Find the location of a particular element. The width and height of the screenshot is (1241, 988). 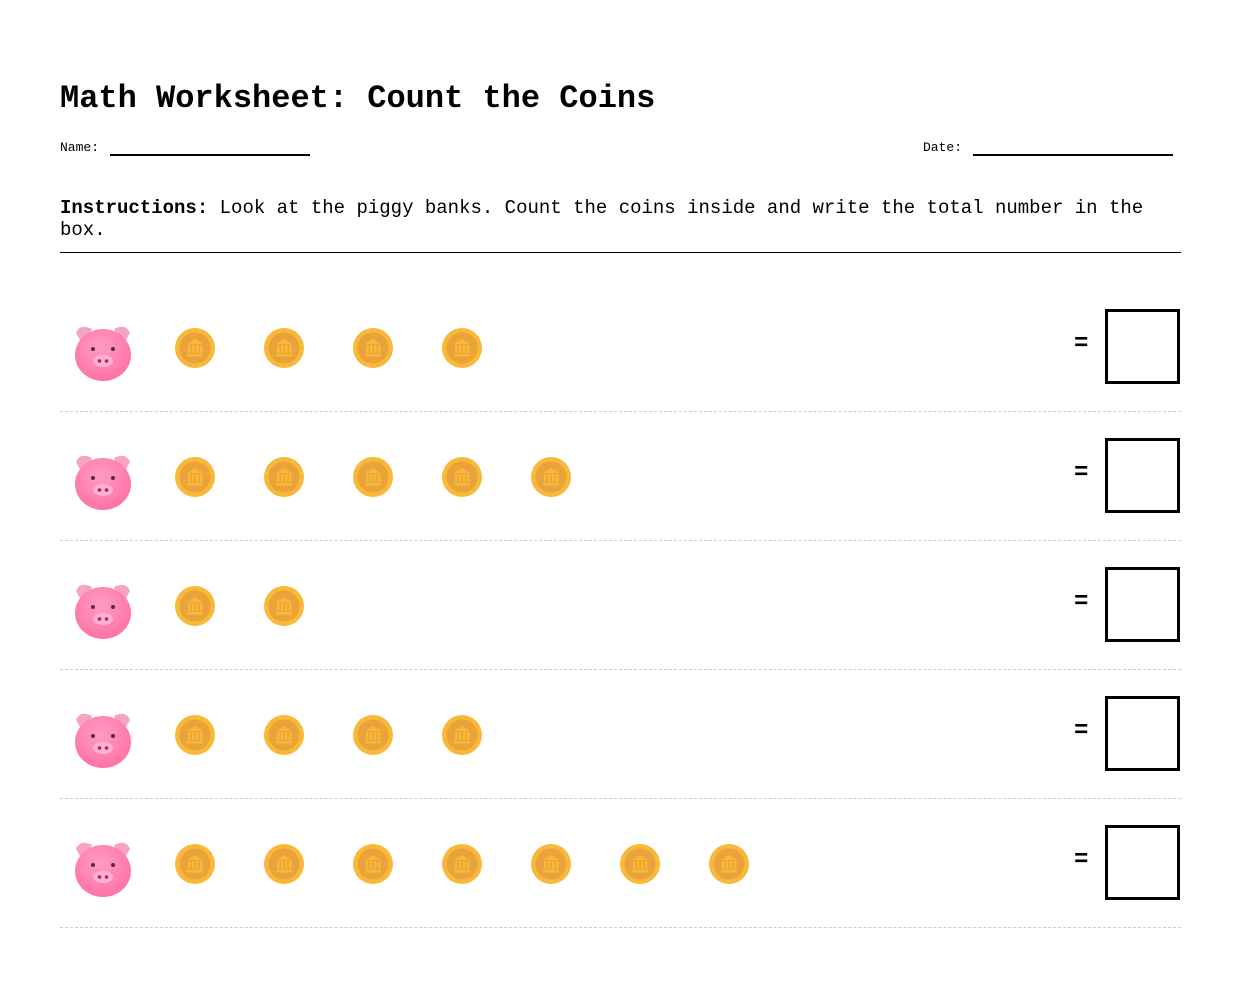

date-field: Date: is located at coordinates (1048, 148).